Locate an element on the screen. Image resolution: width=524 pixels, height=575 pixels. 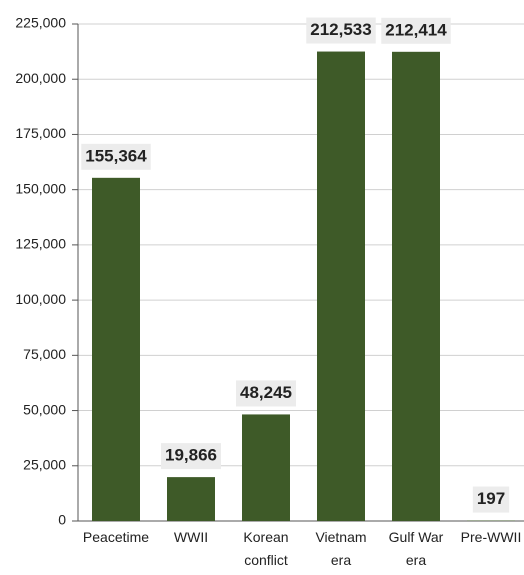
y-tick-label: 200,000 is located at coordinates (40, 78).